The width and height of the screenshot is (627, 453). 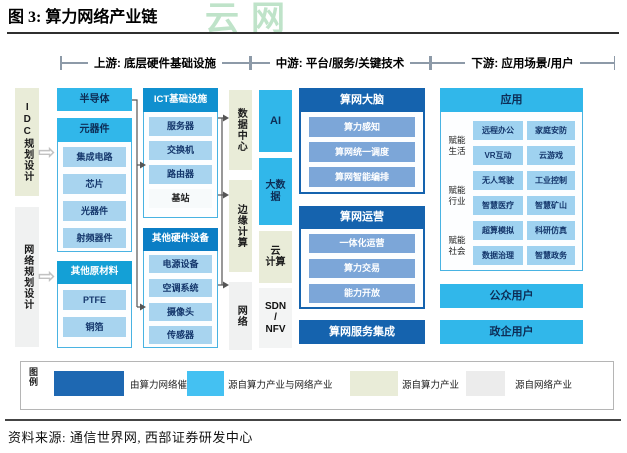 What do you see at coordinates (431, 385) in the screenshot?
I see `legend-label: 源自算力产业` at bounding box center [431, 385].